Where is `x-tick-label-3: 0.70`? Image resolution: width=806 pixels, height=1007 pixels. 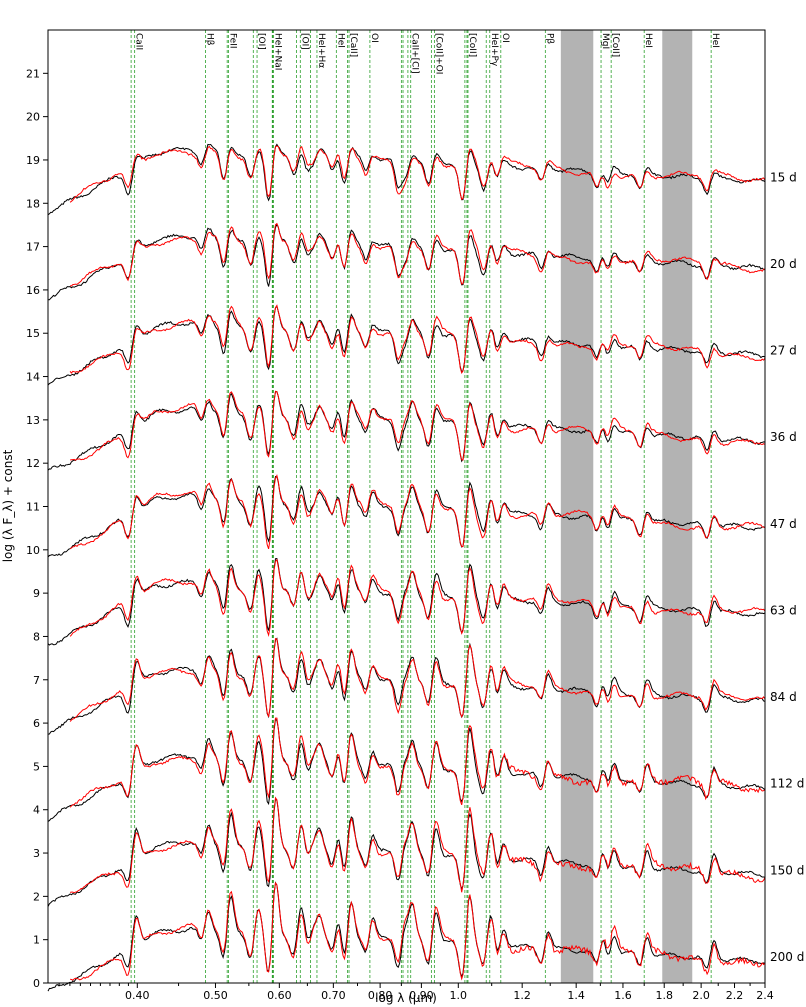 x-tick-label-3: 0.70 is located at coordinates (333, 995).